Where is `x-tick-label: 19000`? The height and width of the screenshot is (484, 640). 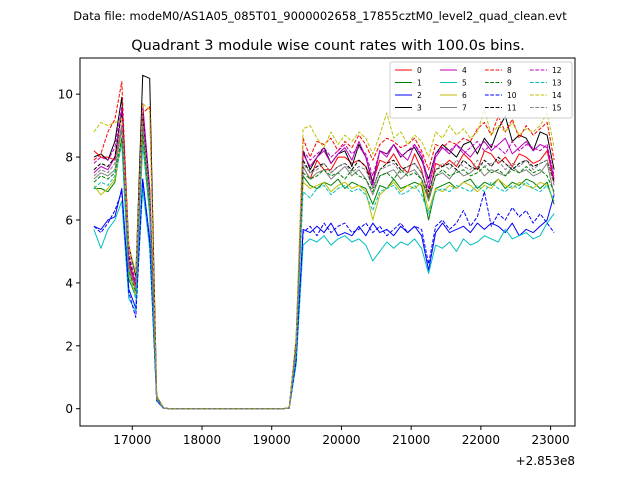 x-tick-label: 19000 is located at coordinates (272, 440).